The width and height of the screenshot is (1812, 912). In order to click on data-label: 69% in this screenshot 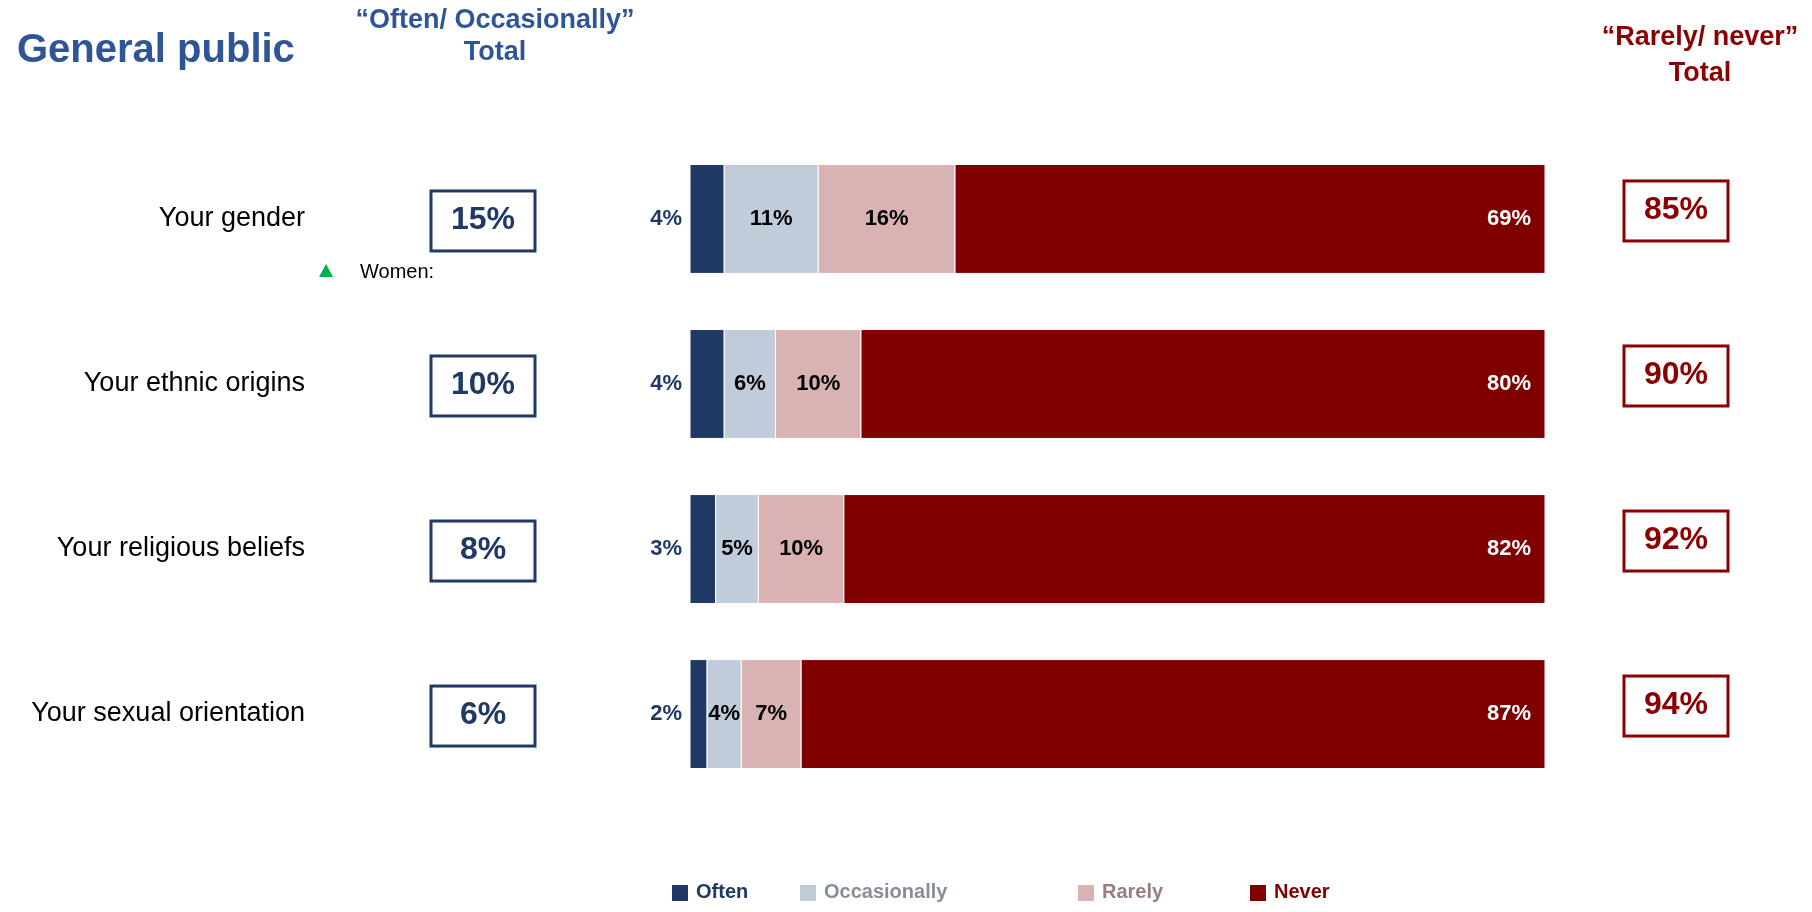, I will do `click(1508, 217)`.